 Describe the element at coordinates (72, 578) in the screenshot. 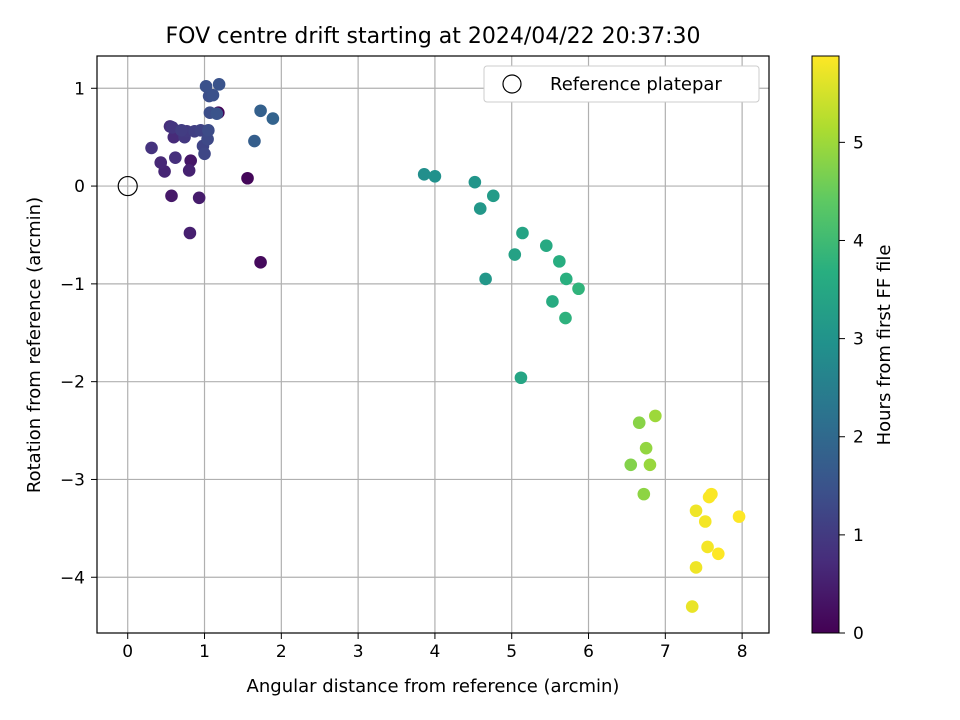

I see `y-tick-label: −4` at that location.